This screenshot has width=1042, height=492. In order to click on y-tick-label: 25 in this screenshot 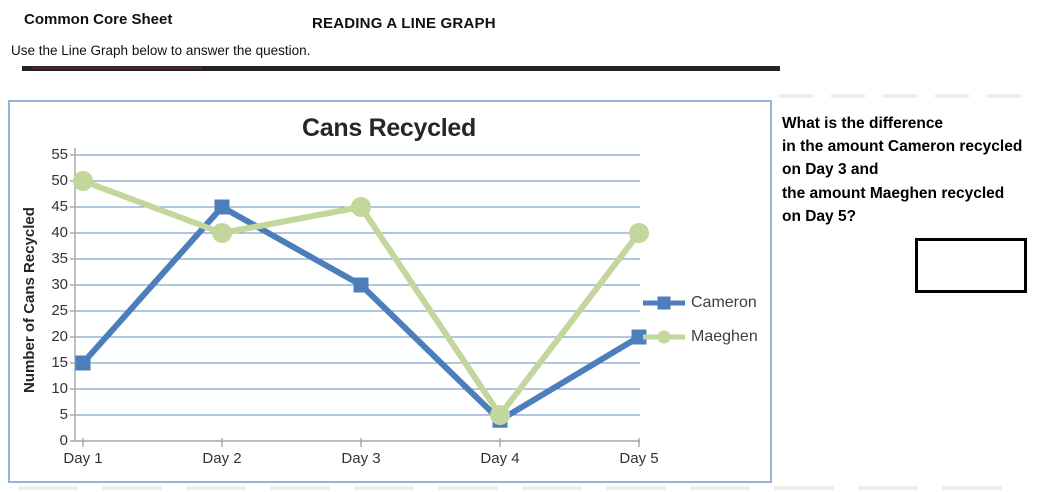, I will do `click(59, 310)`.